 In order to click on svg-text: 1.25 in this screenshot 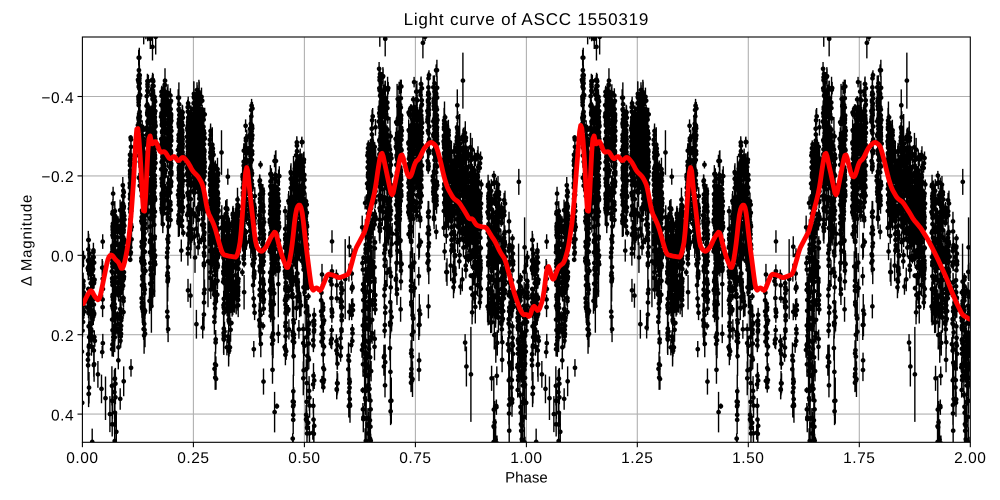, I will do `click(637, 458)`.